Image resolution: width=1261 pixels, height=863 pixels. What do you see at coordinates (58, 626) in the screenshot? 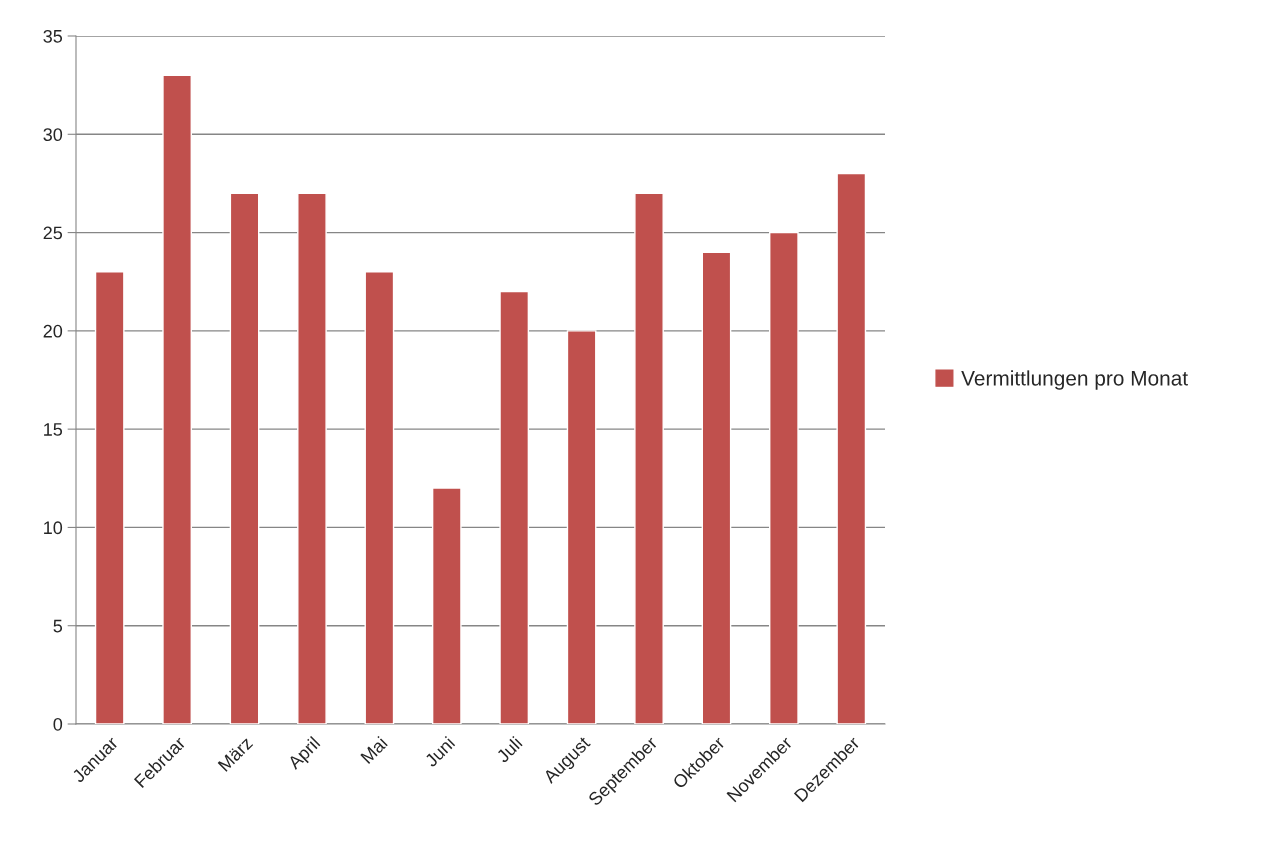
I see `y-tick-label: 5` at bounding box center [58, 626].